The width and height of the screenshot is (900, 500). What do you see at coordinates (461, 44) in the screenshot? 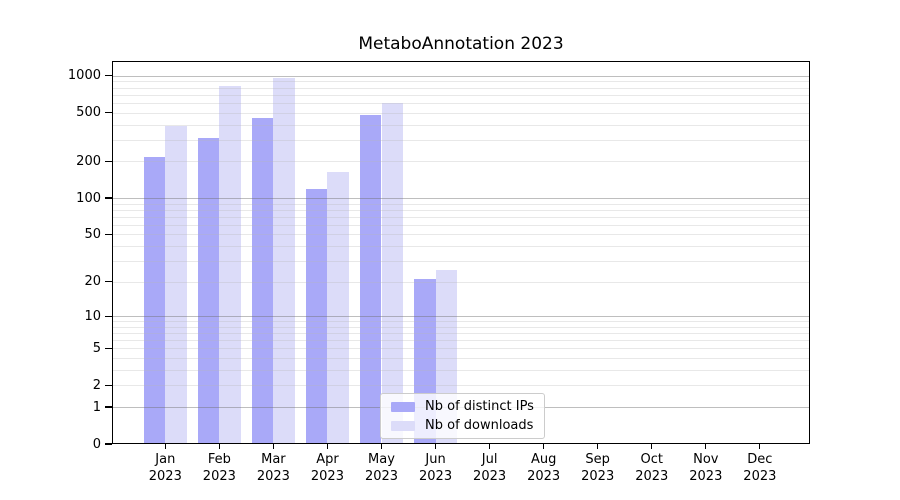
I see `chart-title: MetaboAnnotation 2023` at bounding box center [461, 44].